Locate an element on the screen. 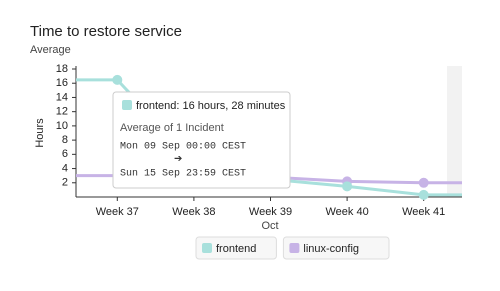 Image resolution: width=500 pixels, height=291 pixels. legend: frontend linux-config is located at coordinates (292, 248).